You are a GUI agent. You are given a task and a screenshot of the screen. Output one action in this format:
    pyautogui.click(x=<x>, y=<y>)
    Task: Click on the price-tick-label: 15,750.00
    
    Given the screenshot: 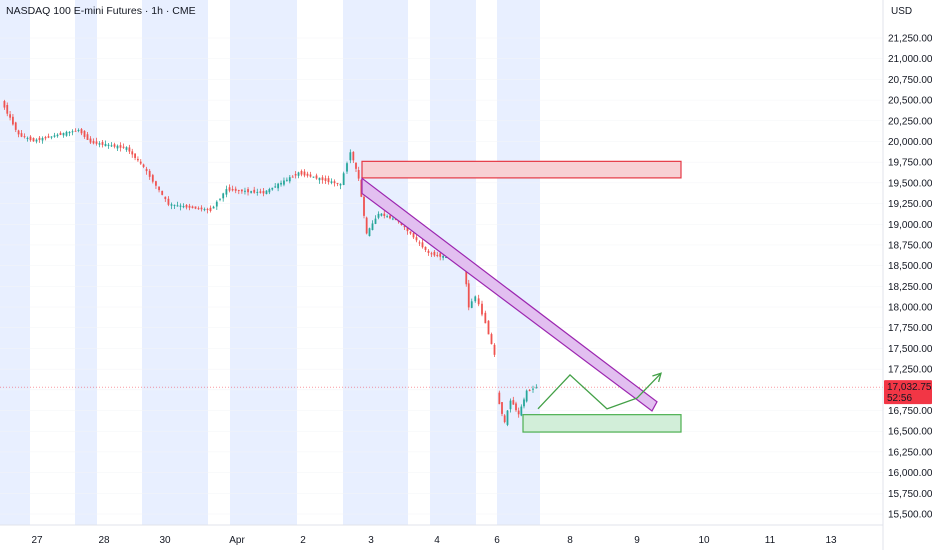 What is the action you would take?
    pyautogui.click(x=910, y=494)
    